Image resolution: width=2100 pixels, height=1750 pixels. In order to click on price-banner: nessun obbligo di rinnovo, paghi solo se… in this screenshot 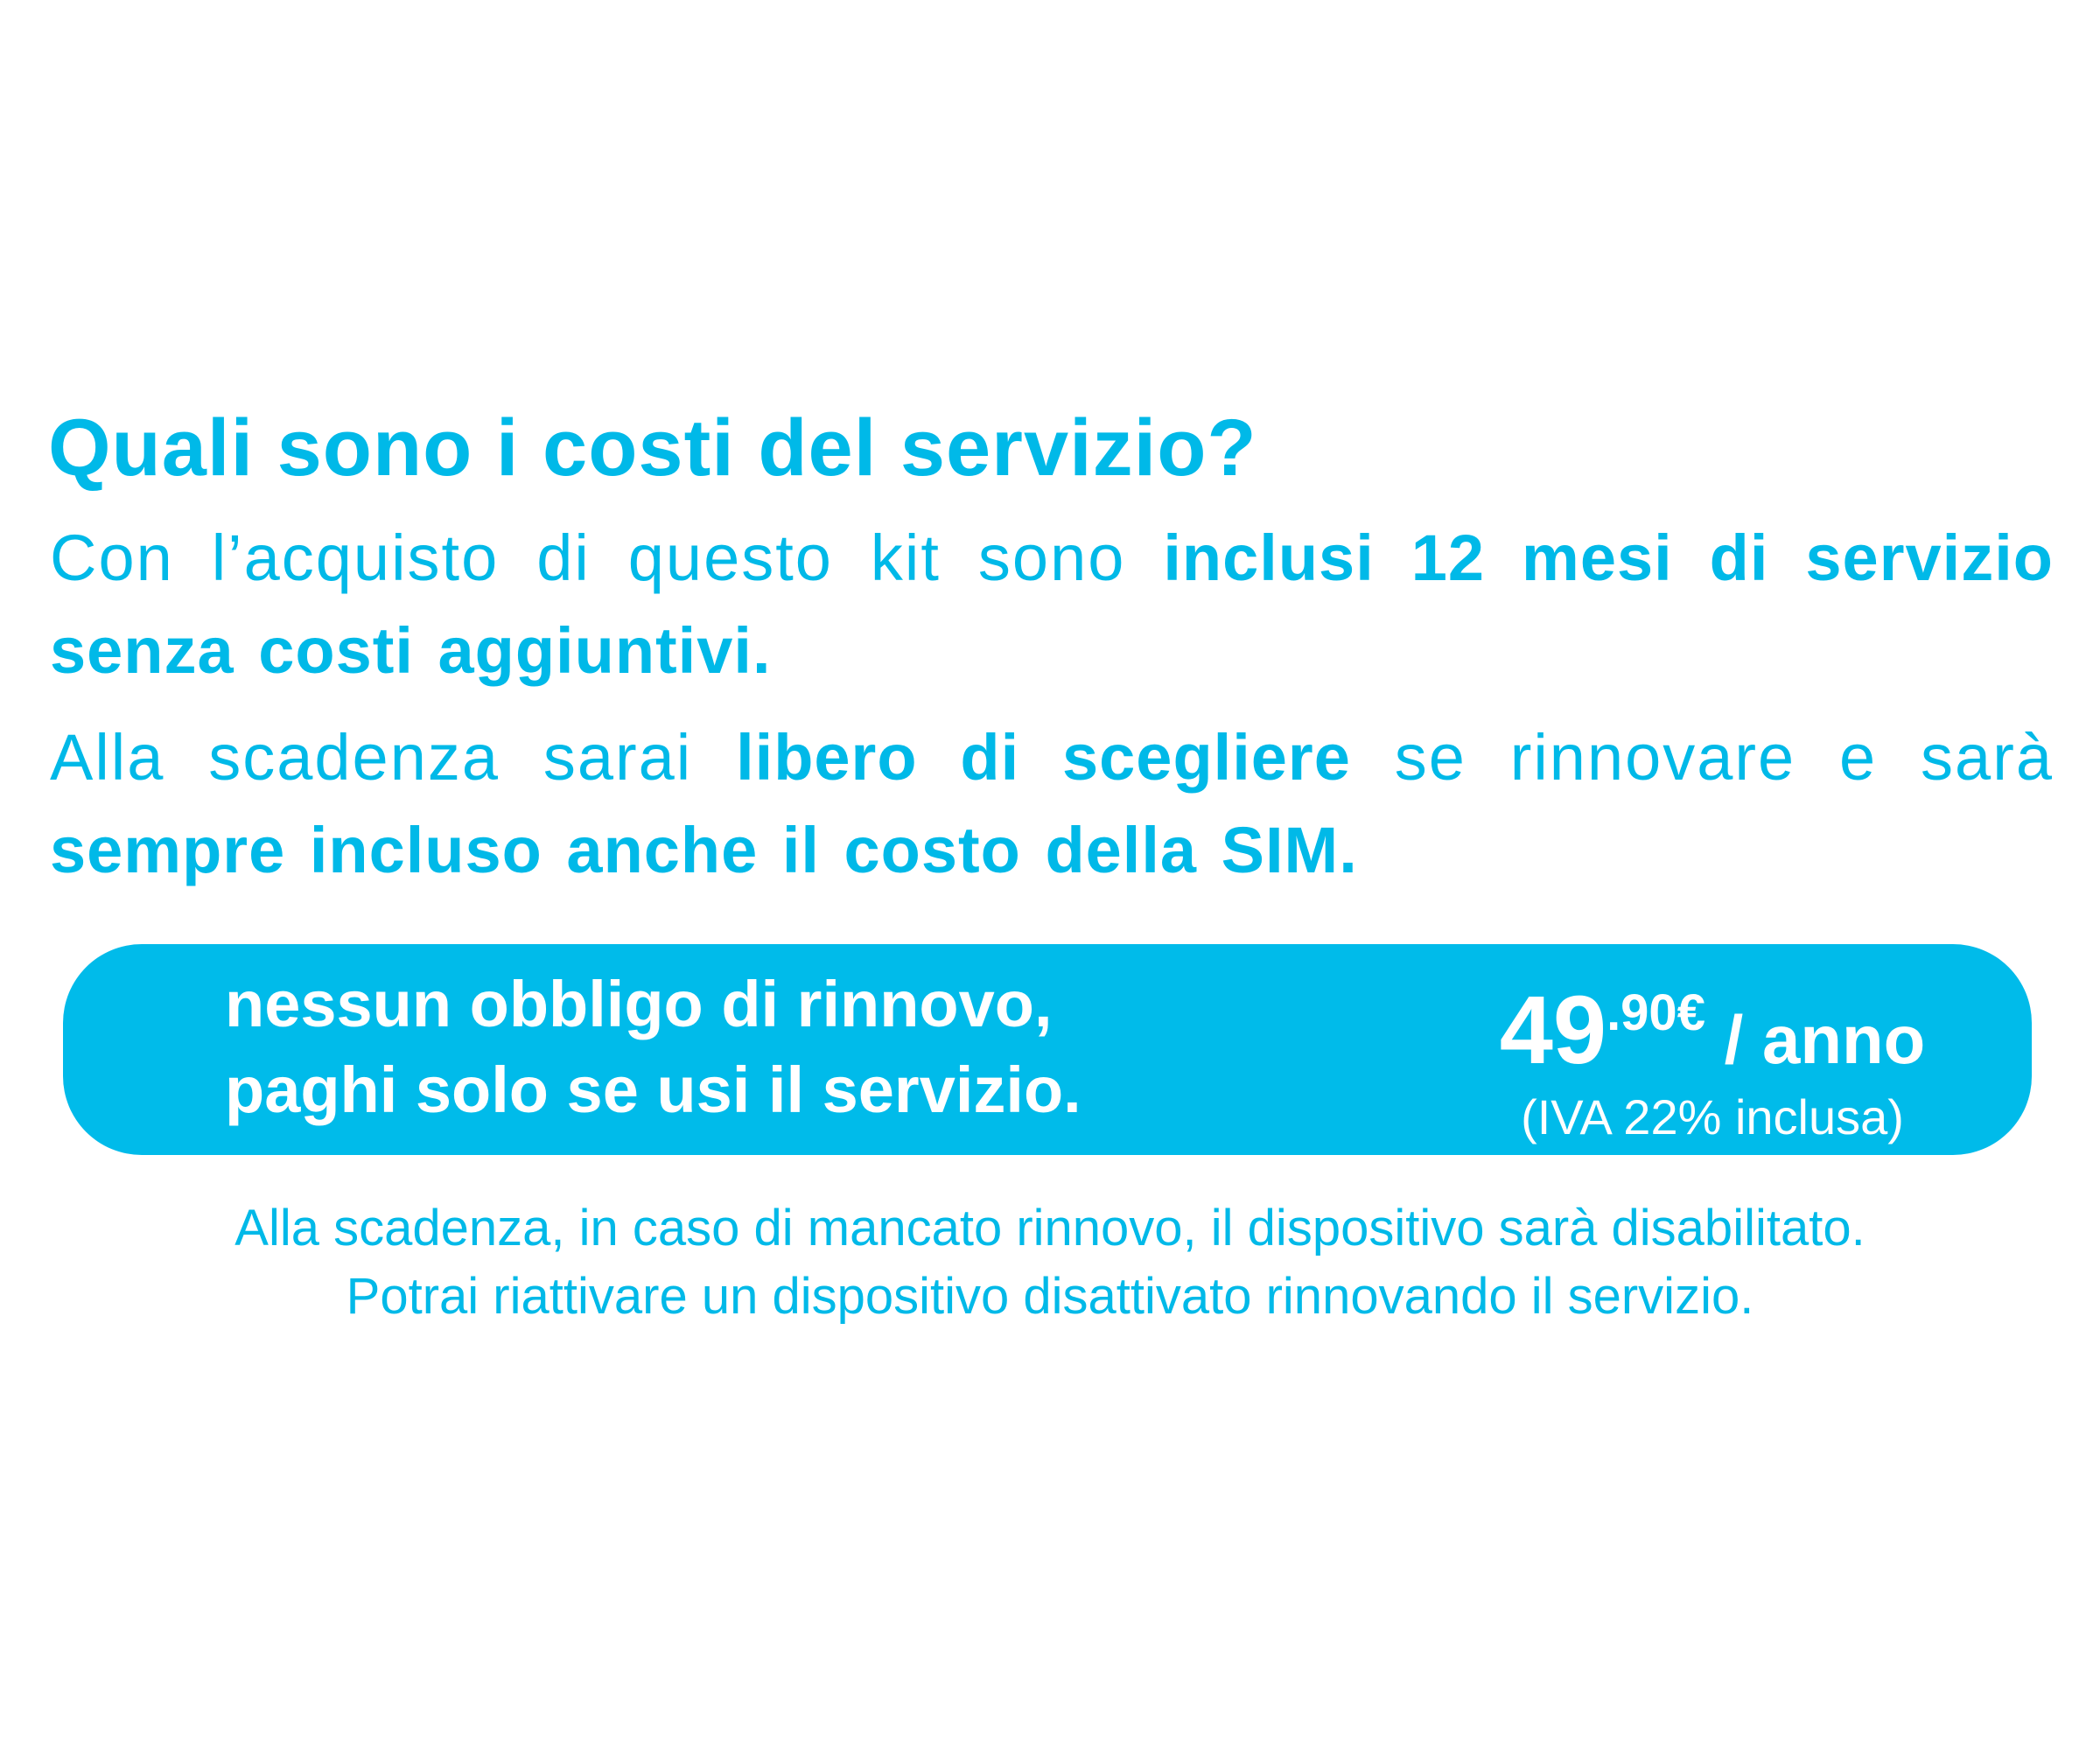, I will do `click(1047, 1049)`.